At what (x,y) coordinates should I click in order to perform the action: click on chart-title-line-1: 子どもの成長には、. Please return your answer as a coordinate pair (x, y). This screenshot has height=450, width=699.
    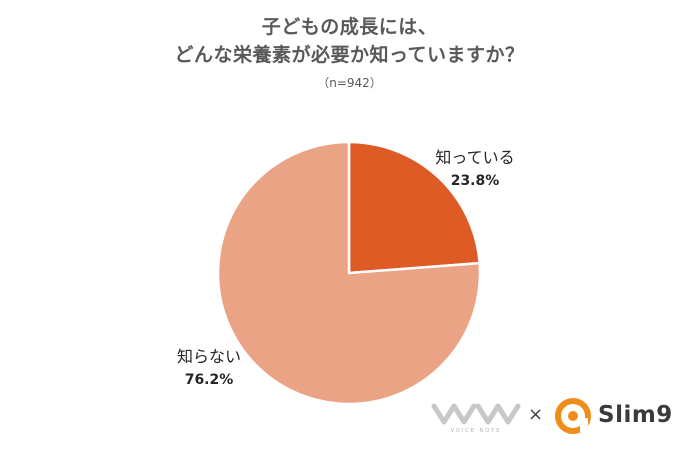
    Looking at the image, I should click on (349, 27).